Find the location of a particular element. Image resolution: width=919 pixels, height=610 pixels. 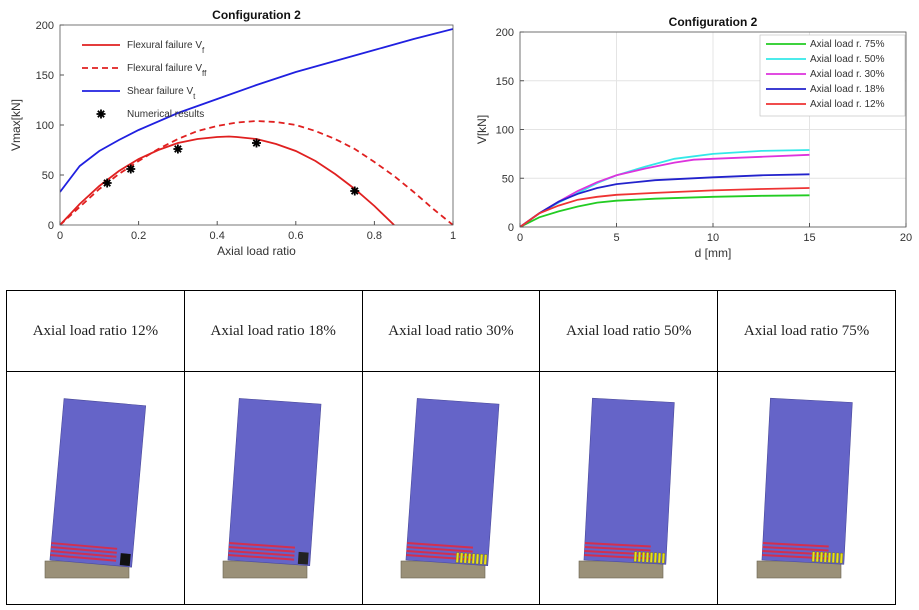

y-axis-label: V[kN] is located at coordinates (482, 129).